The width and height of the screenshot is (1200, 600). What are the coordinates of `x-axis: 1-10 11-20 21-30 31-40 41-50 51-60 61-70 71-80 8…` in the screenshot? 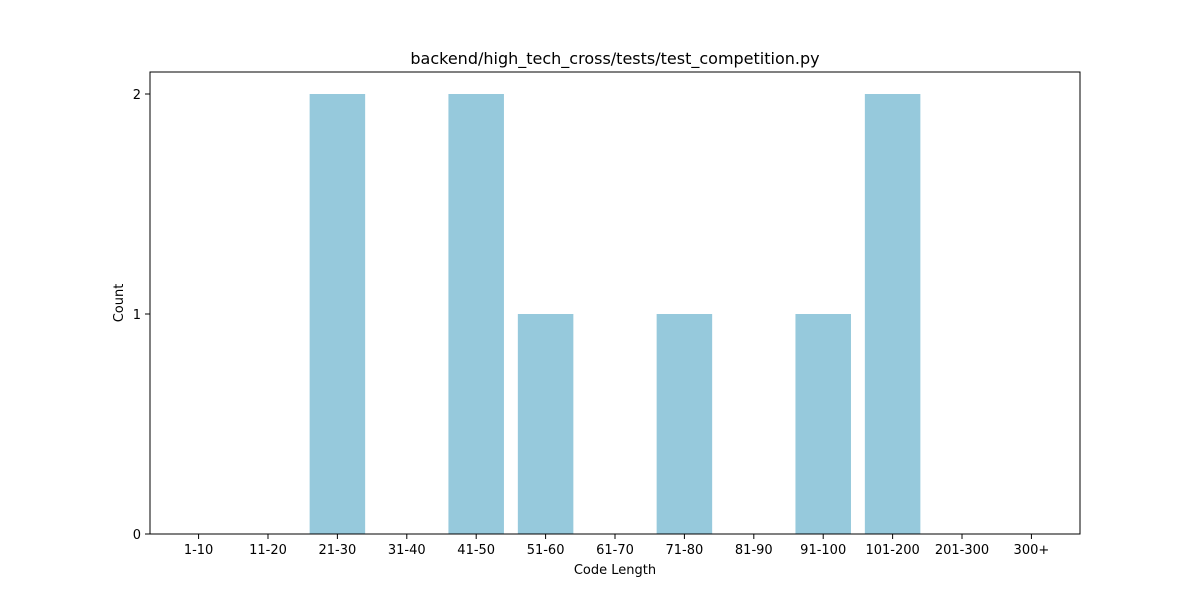 It's located at (616, 546).